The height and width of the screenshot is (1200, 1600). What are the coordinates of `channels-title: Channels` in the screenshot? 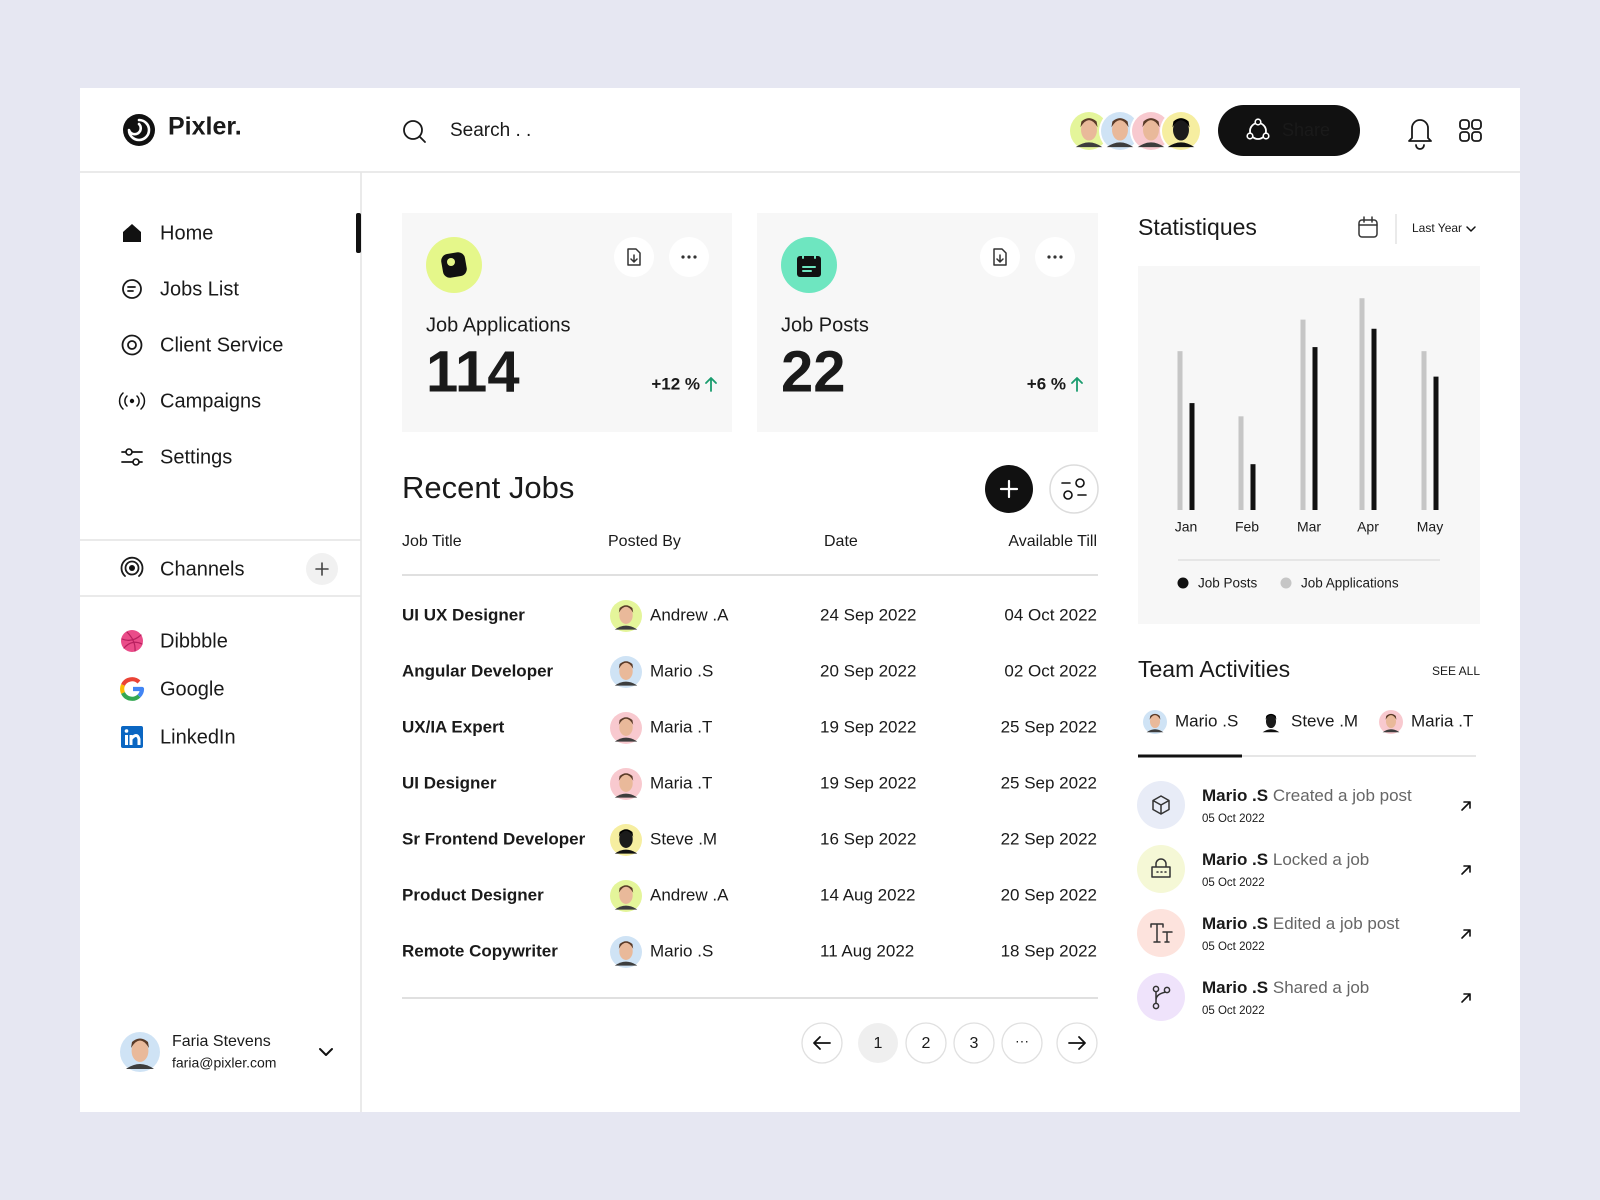 It's located at (202, 569).